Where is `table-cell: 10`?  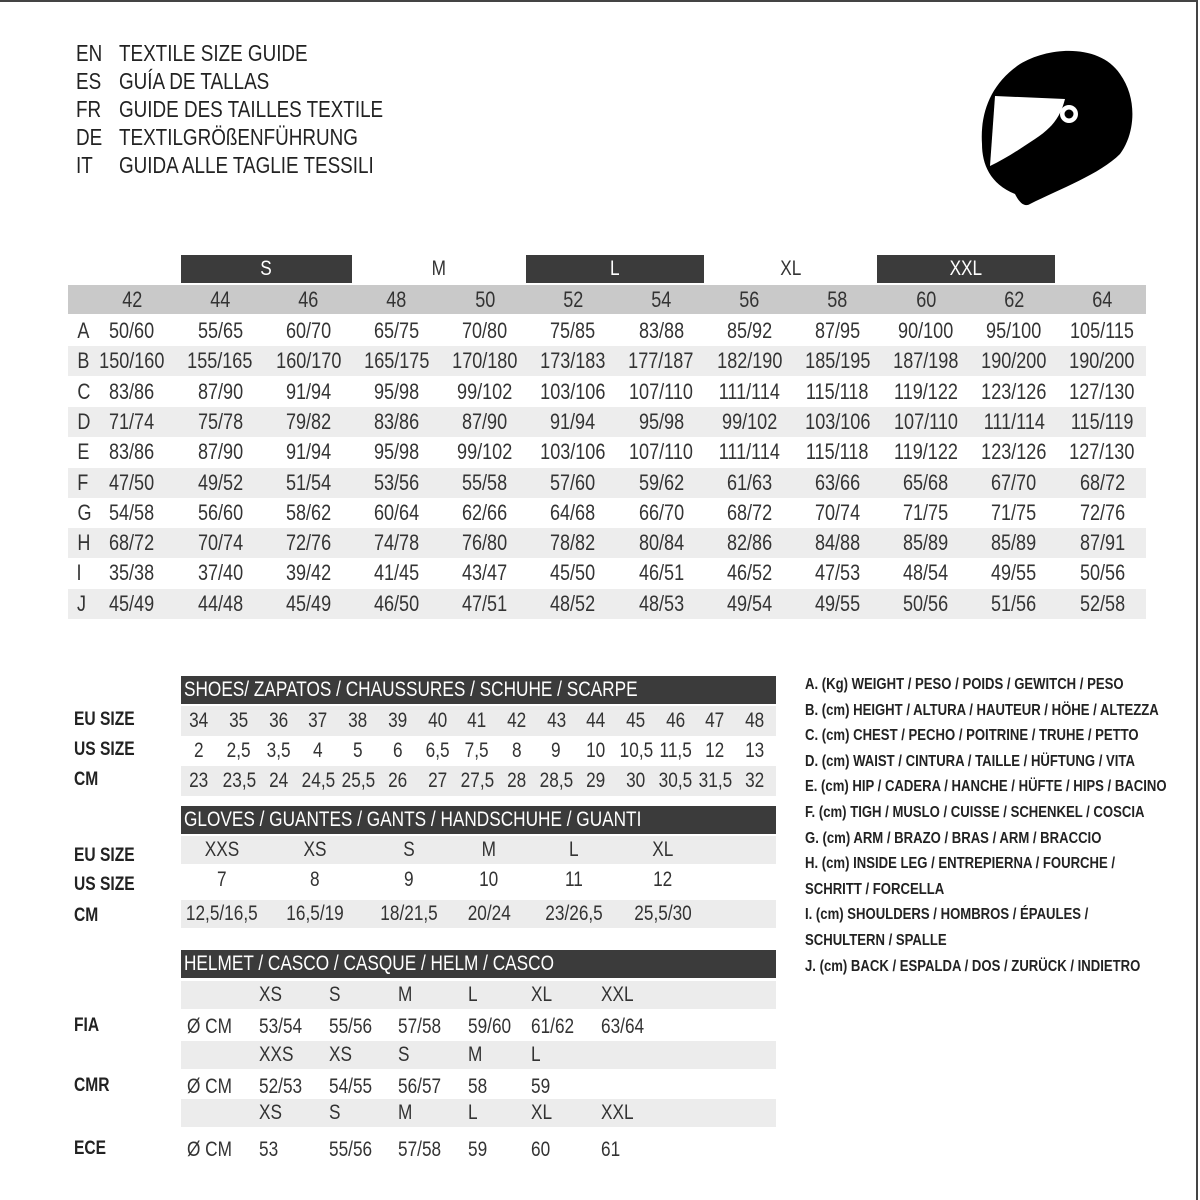 table-cell: 10 is located at coordinates (489, 880).